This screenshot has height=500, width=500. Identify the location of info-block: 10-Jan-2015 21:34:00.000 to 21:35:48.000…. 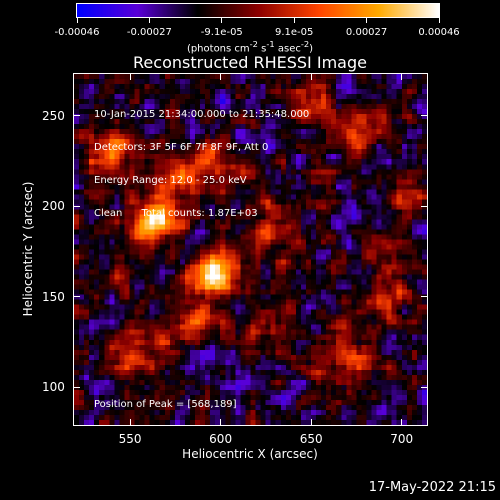
(201, 164).